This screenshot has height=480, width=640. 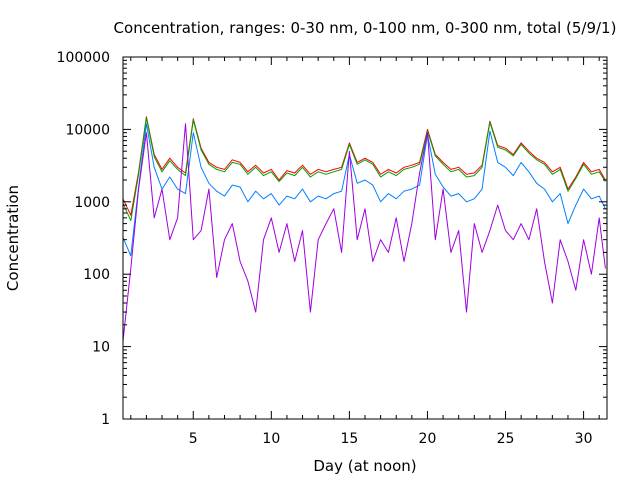 I want to click on x-tick-label: 10, so click(x=271, y=439).